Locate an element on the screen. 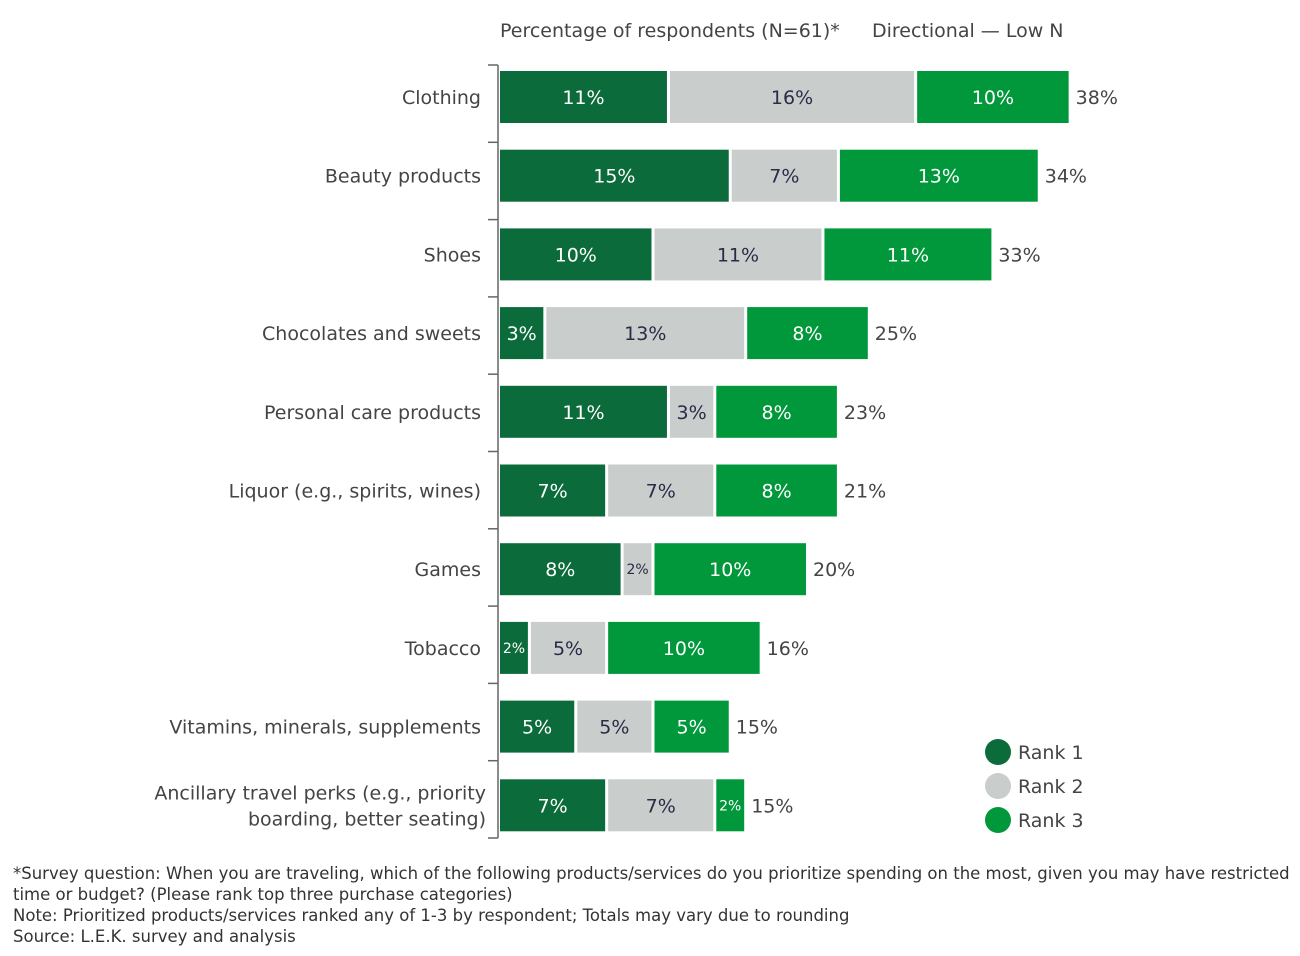  category-label: Clothing is located at coordinates (441, 98).